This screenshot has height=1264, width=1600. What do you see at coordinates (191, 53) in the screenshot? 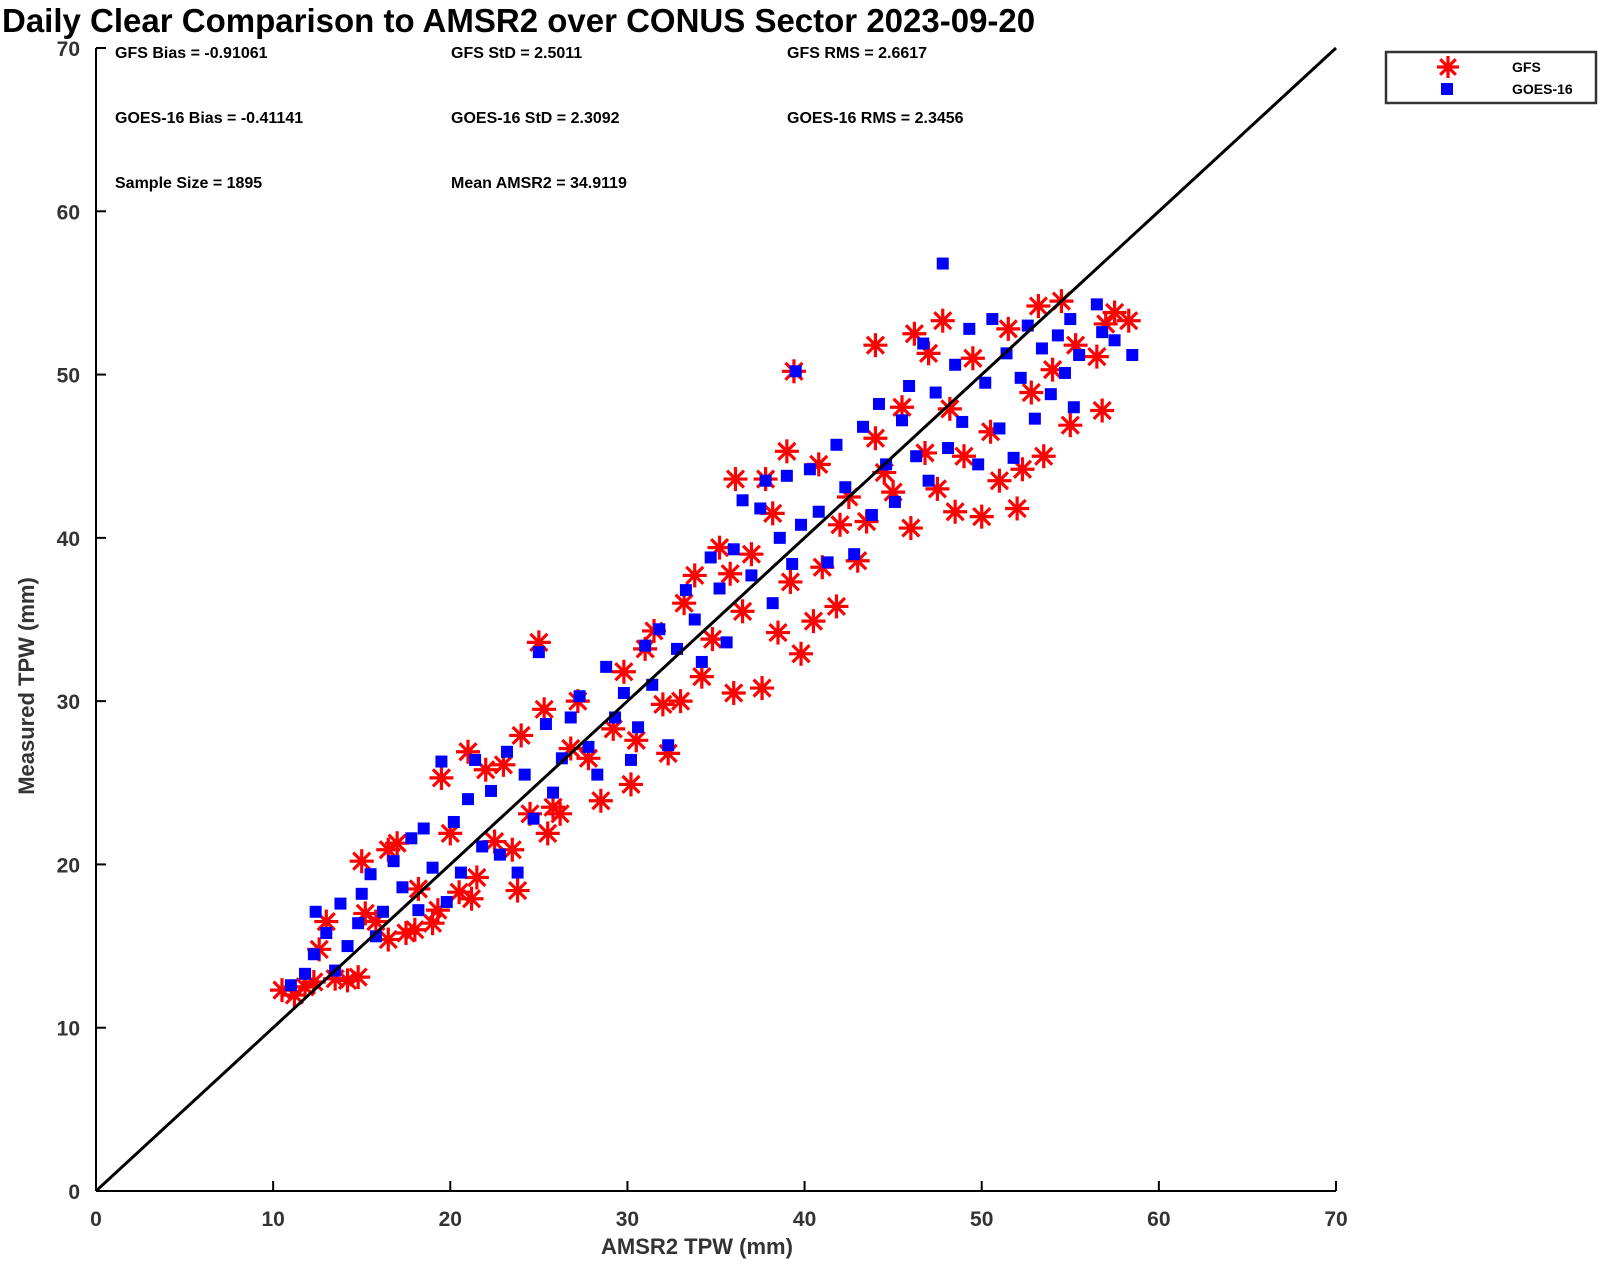
I see `stat-gfs-bias: GFS Bias = -0.91061` at bounding box center [191, 53].